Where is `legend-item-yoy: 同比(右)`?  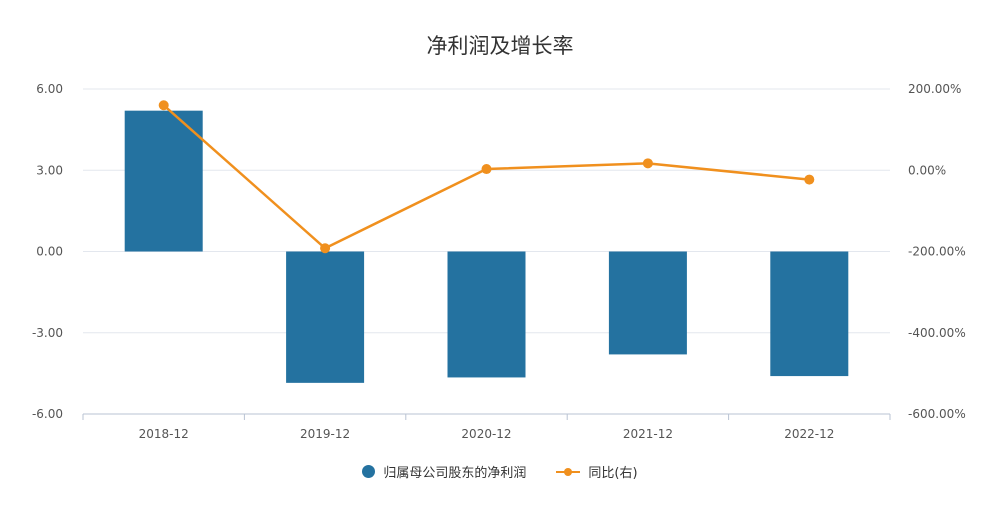
legend-item-yoy: 同比(右) is located at coordinates (597, 471).